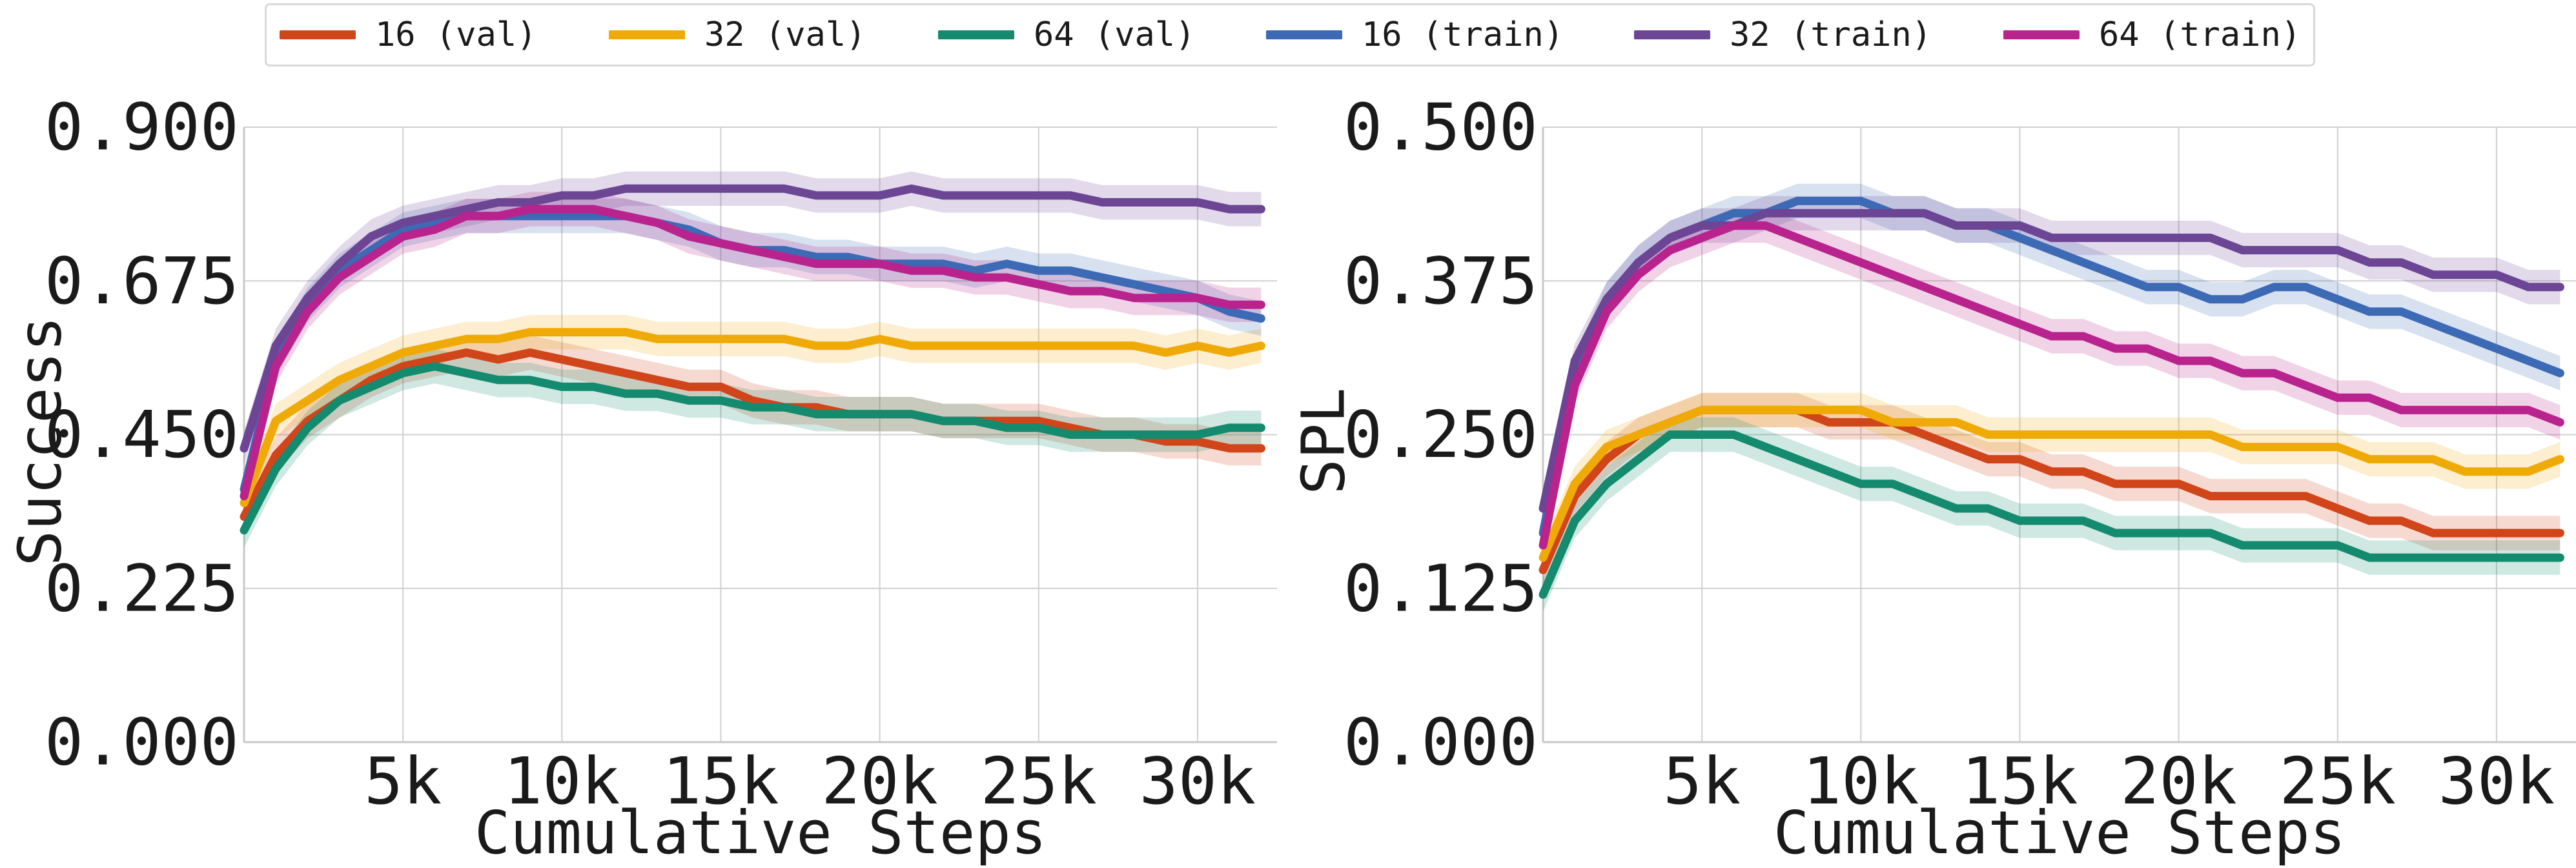 The width and height of the screenshot is (2576, 868). I want to click on legend-label: 16 (train), so click(1463, 34).